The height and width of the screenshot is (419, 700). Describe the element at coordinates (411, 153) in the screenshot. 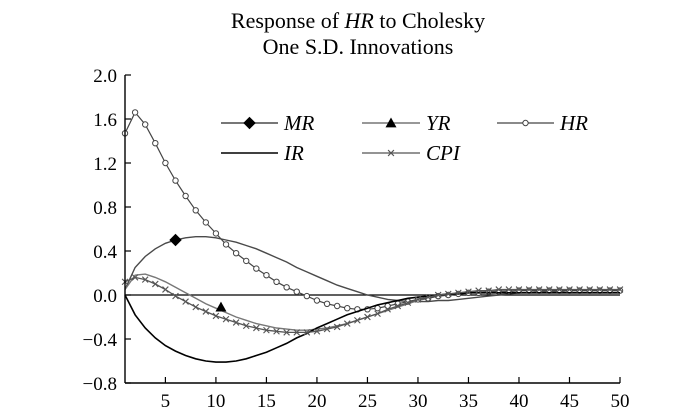

I see `legend-item-cpi: CPI` at that location.